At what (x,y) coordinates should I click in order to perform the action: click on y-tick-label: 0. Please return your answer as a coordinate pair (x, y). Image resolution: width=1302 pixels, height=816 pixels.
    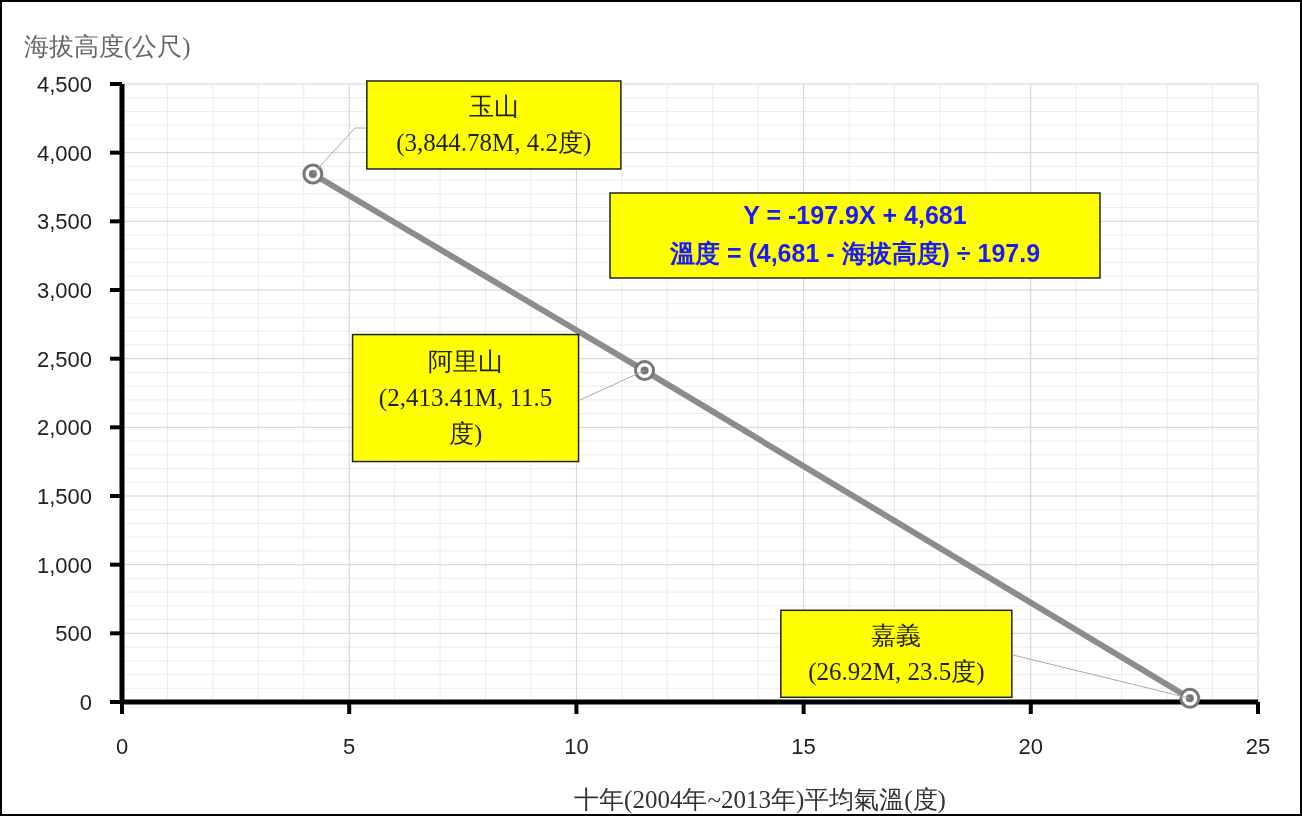
    Looking at the image, I should click on (85, 702).